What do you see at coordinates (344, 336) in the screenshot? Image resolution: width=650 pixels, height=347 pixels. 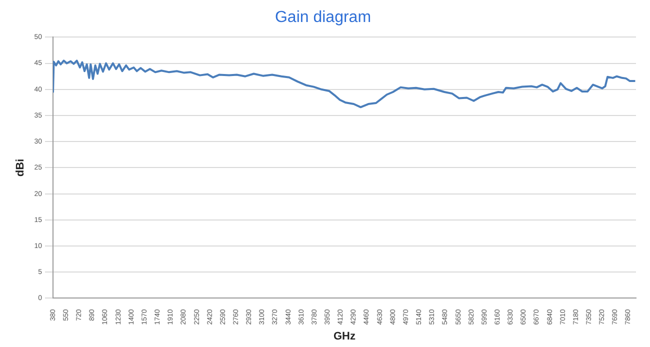 I see `x-axis-title: GHz` at bounding box center [344, 336].